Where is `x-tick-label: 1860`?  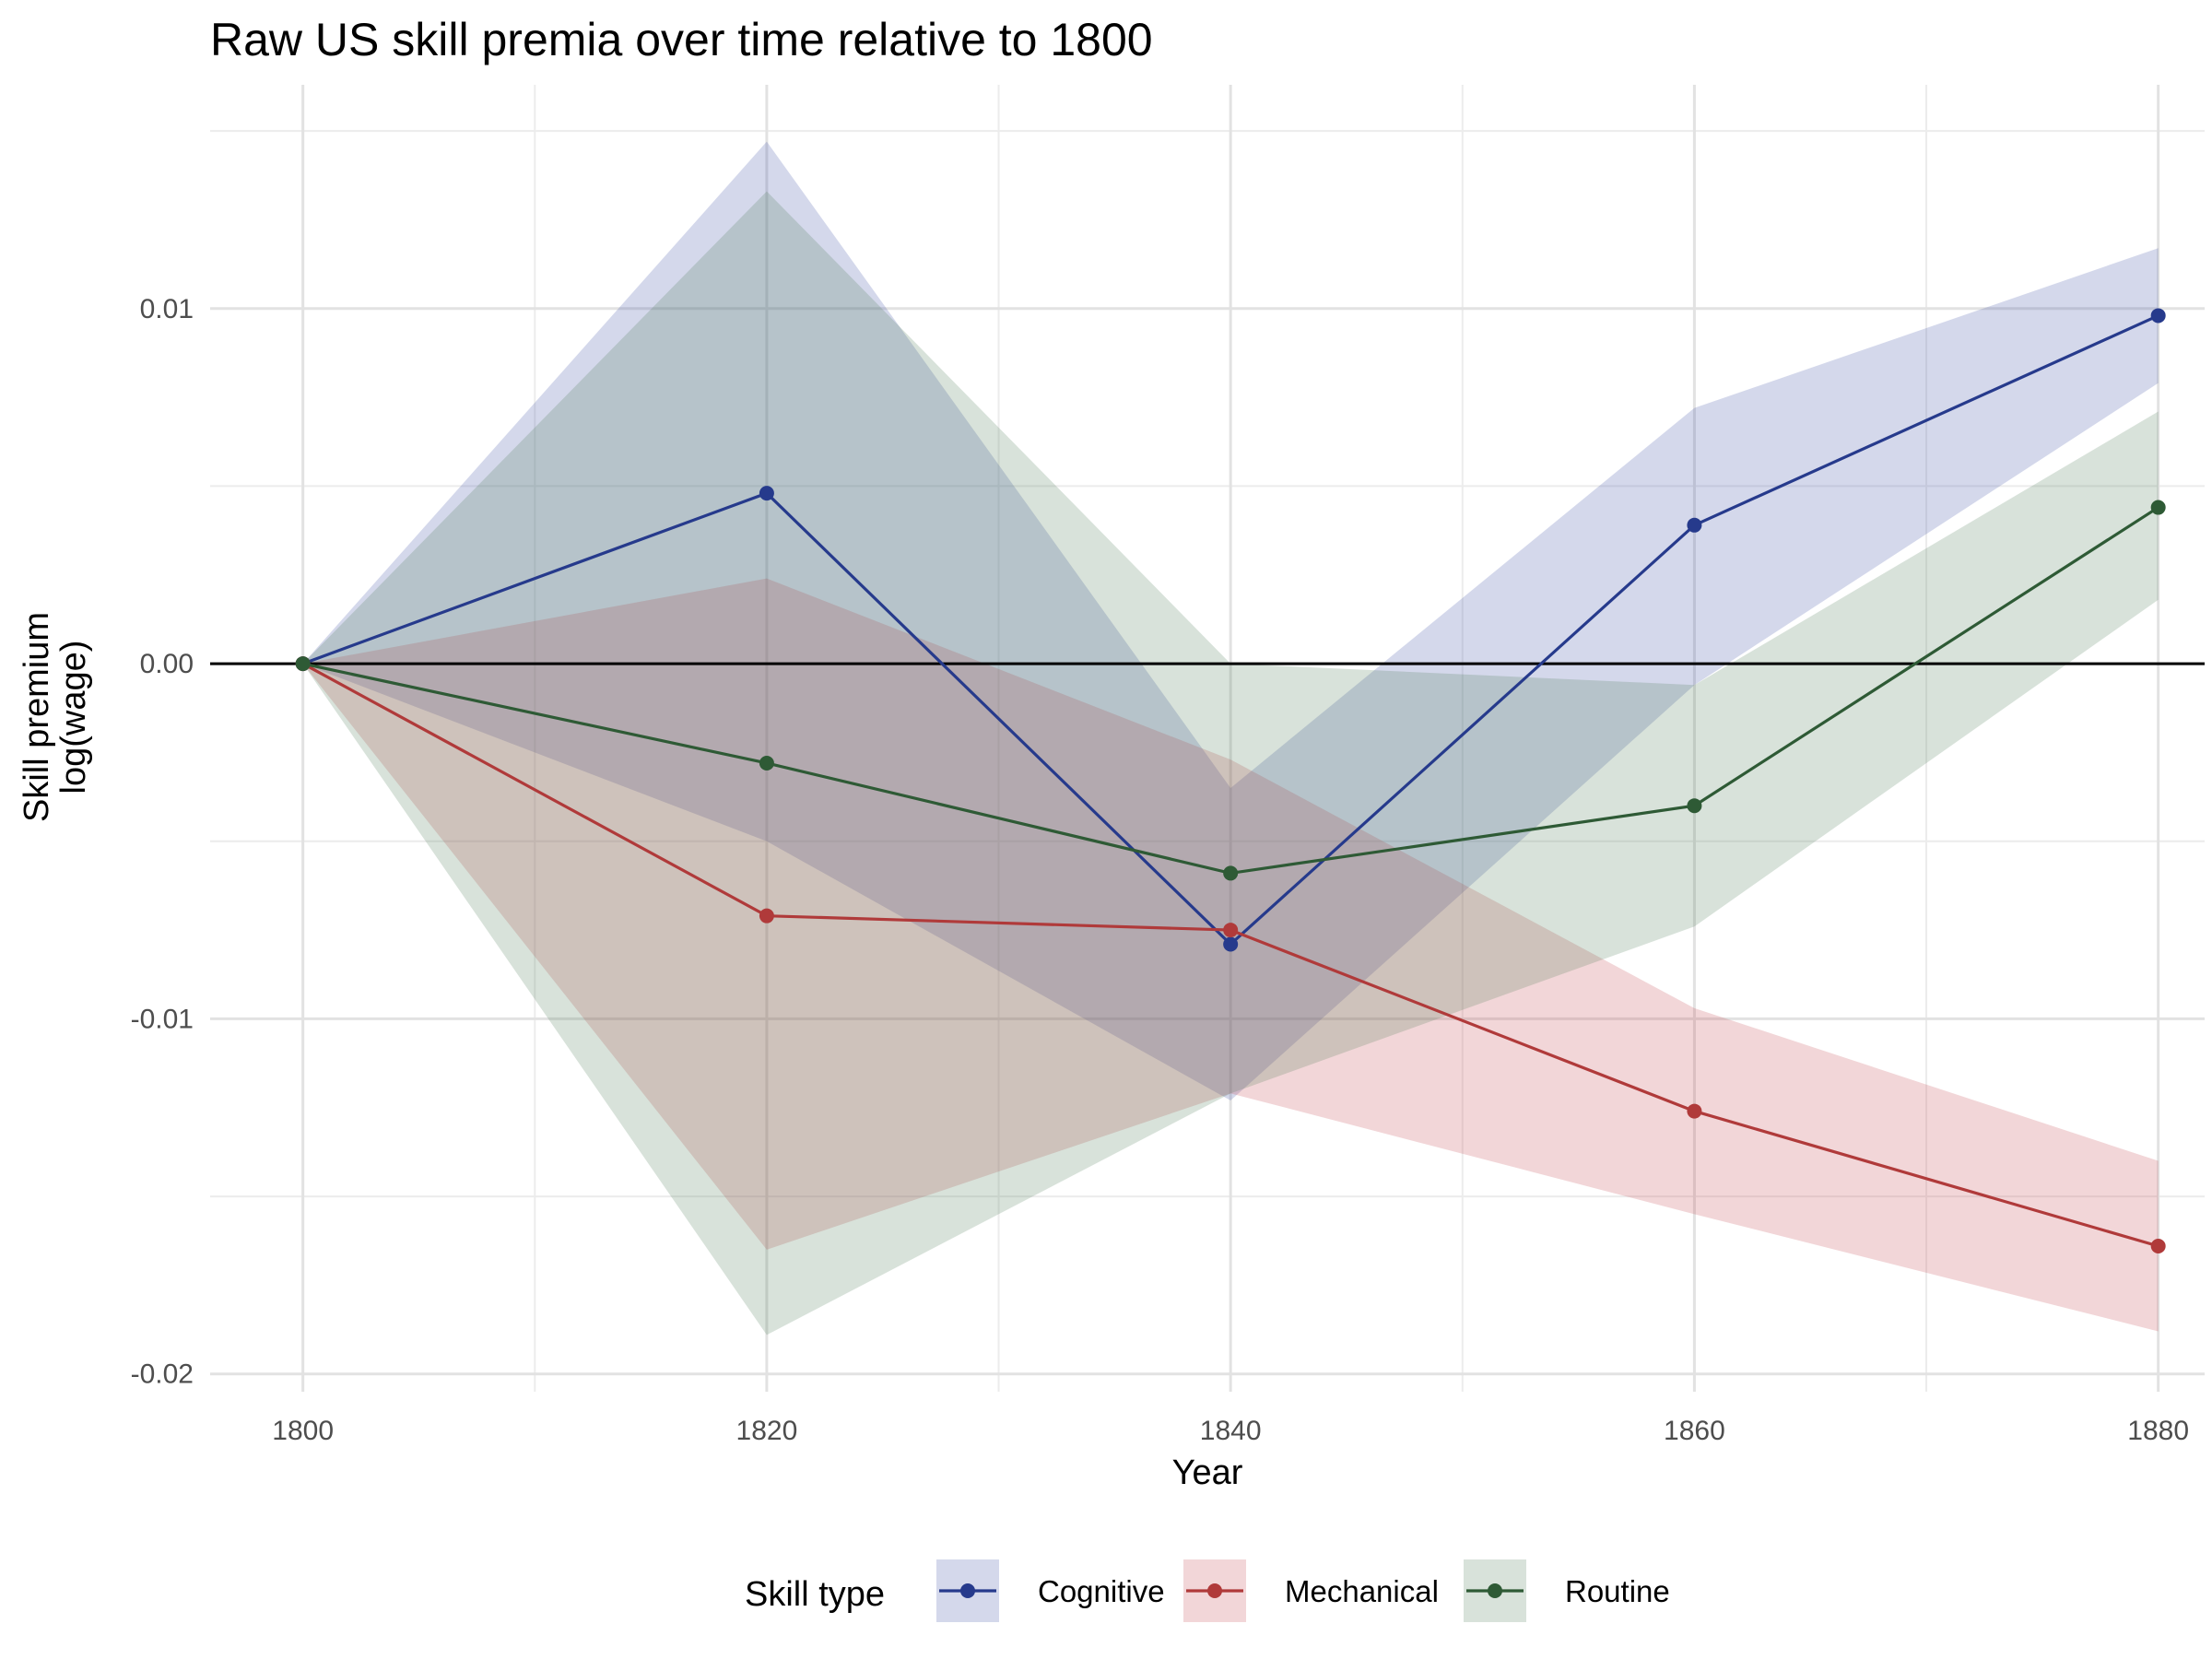 x-tick-label: 1860 is located at coordinates (1694, 1431).